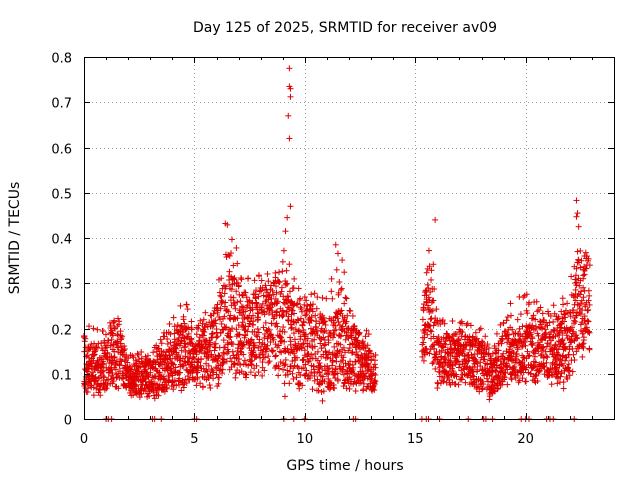 The image size is (640, 485). Describe the element at coordinates (61, 195) in the screenshot. I see `y-tick-label: 0.5` at that location.